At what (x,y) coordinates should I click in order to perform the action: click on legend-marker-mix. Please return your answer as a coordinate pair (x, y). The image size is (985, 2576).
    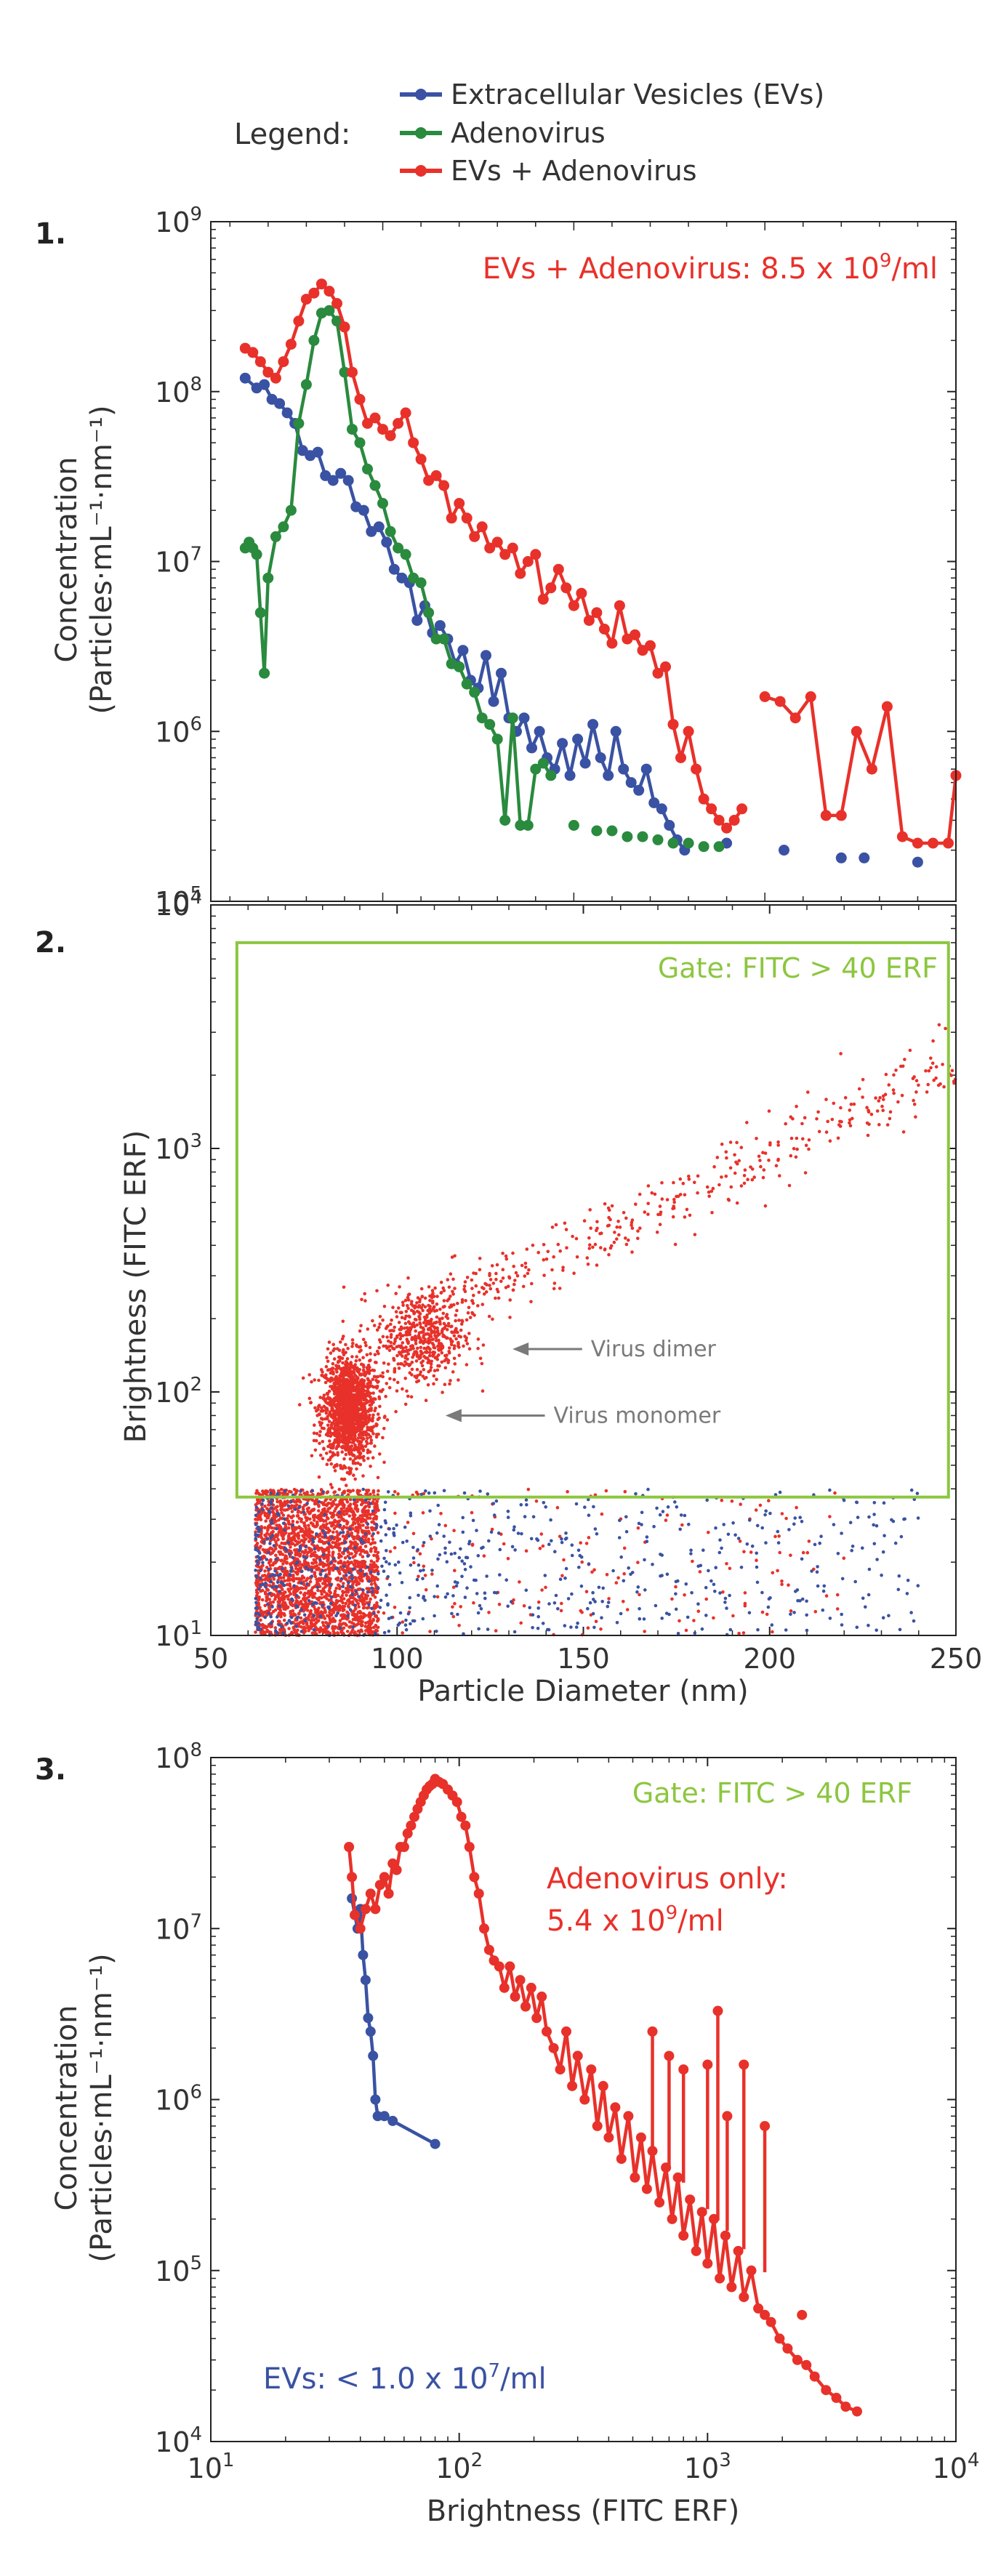
    Looking at the image, I should click on (421, 171).